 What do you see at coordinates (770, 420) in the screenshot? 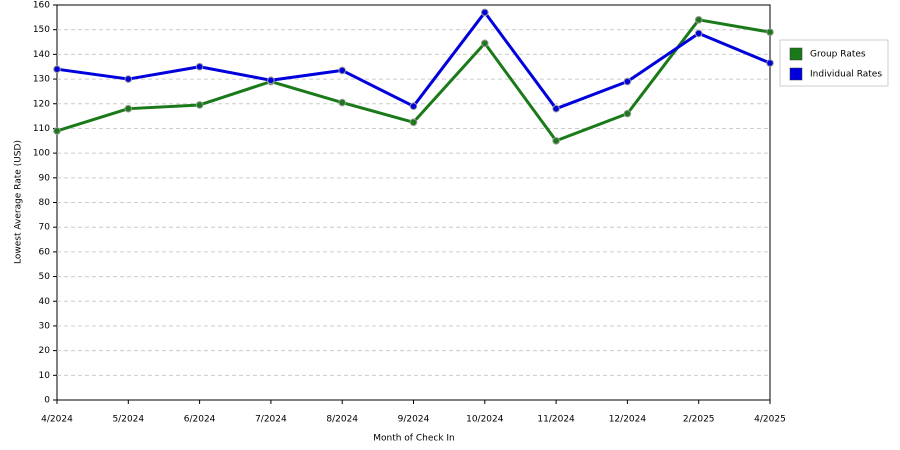
I see `x-tick-label: 4/2025` at bounding box center [770, 420].